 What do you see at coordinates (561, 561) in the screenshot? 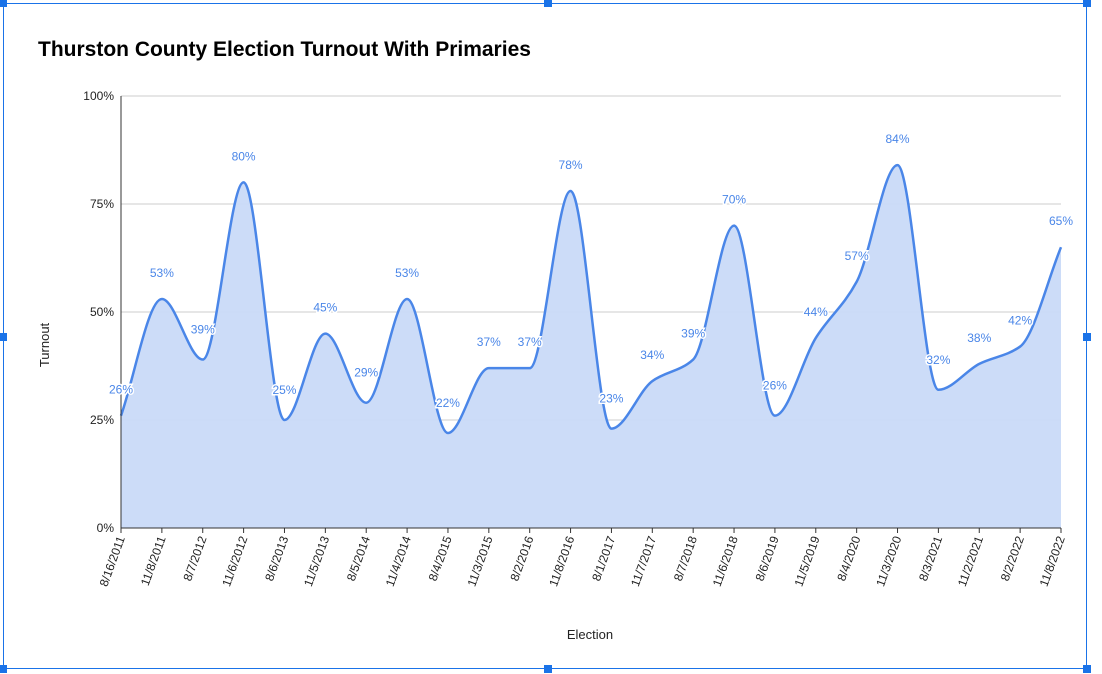
I see `x-tick-label: 11/8/2016` at bounding box center [561, 561].